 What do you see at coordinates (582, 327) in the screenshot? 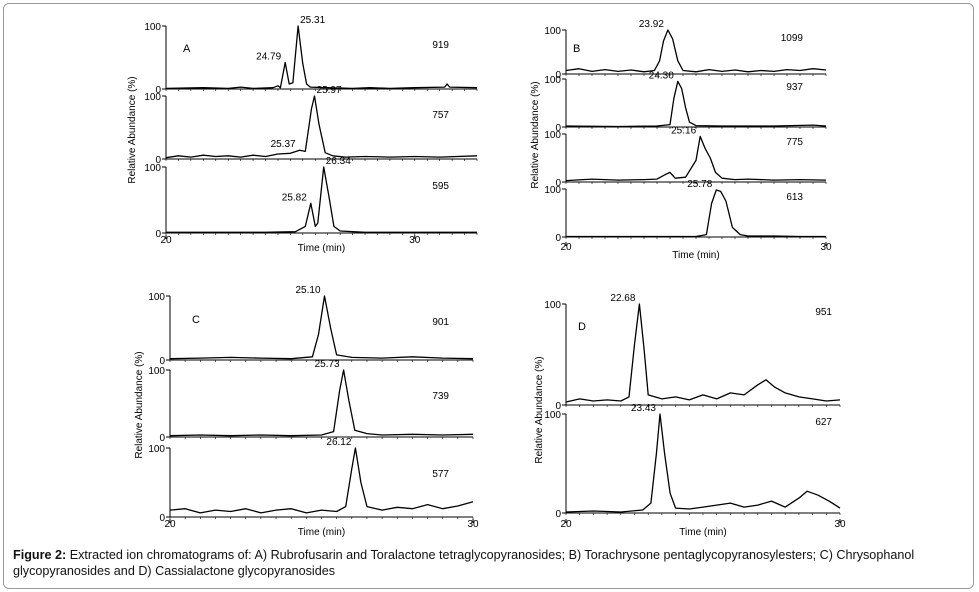
I see `panel-d-letter: D` at bounding box center [582, 327].